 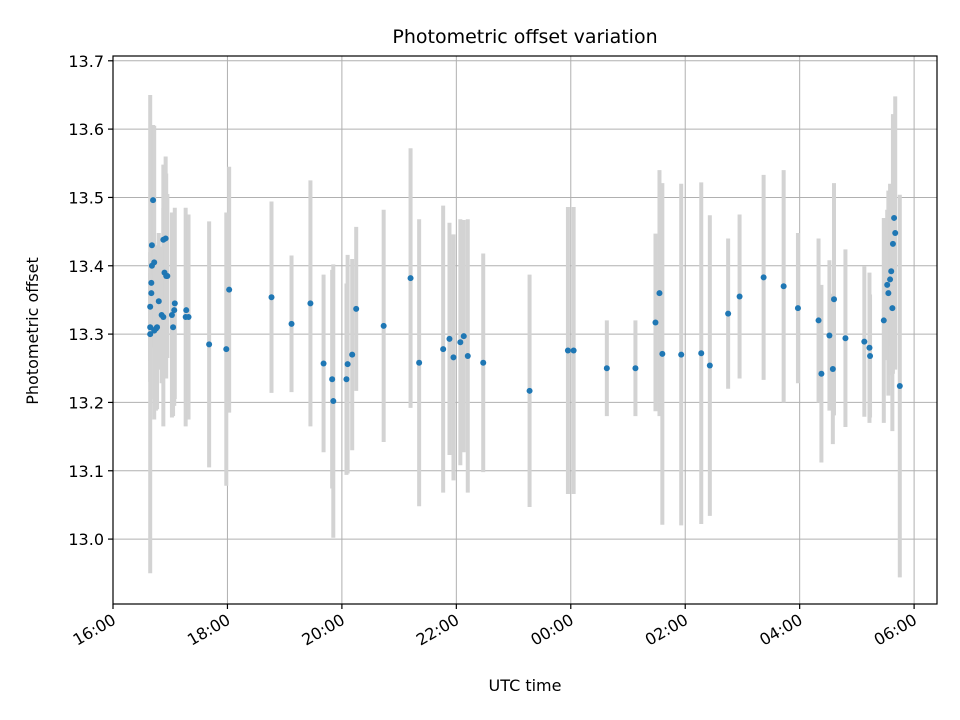 I want to click on y-tick-label: 13.0, so click(x=86, y=539).